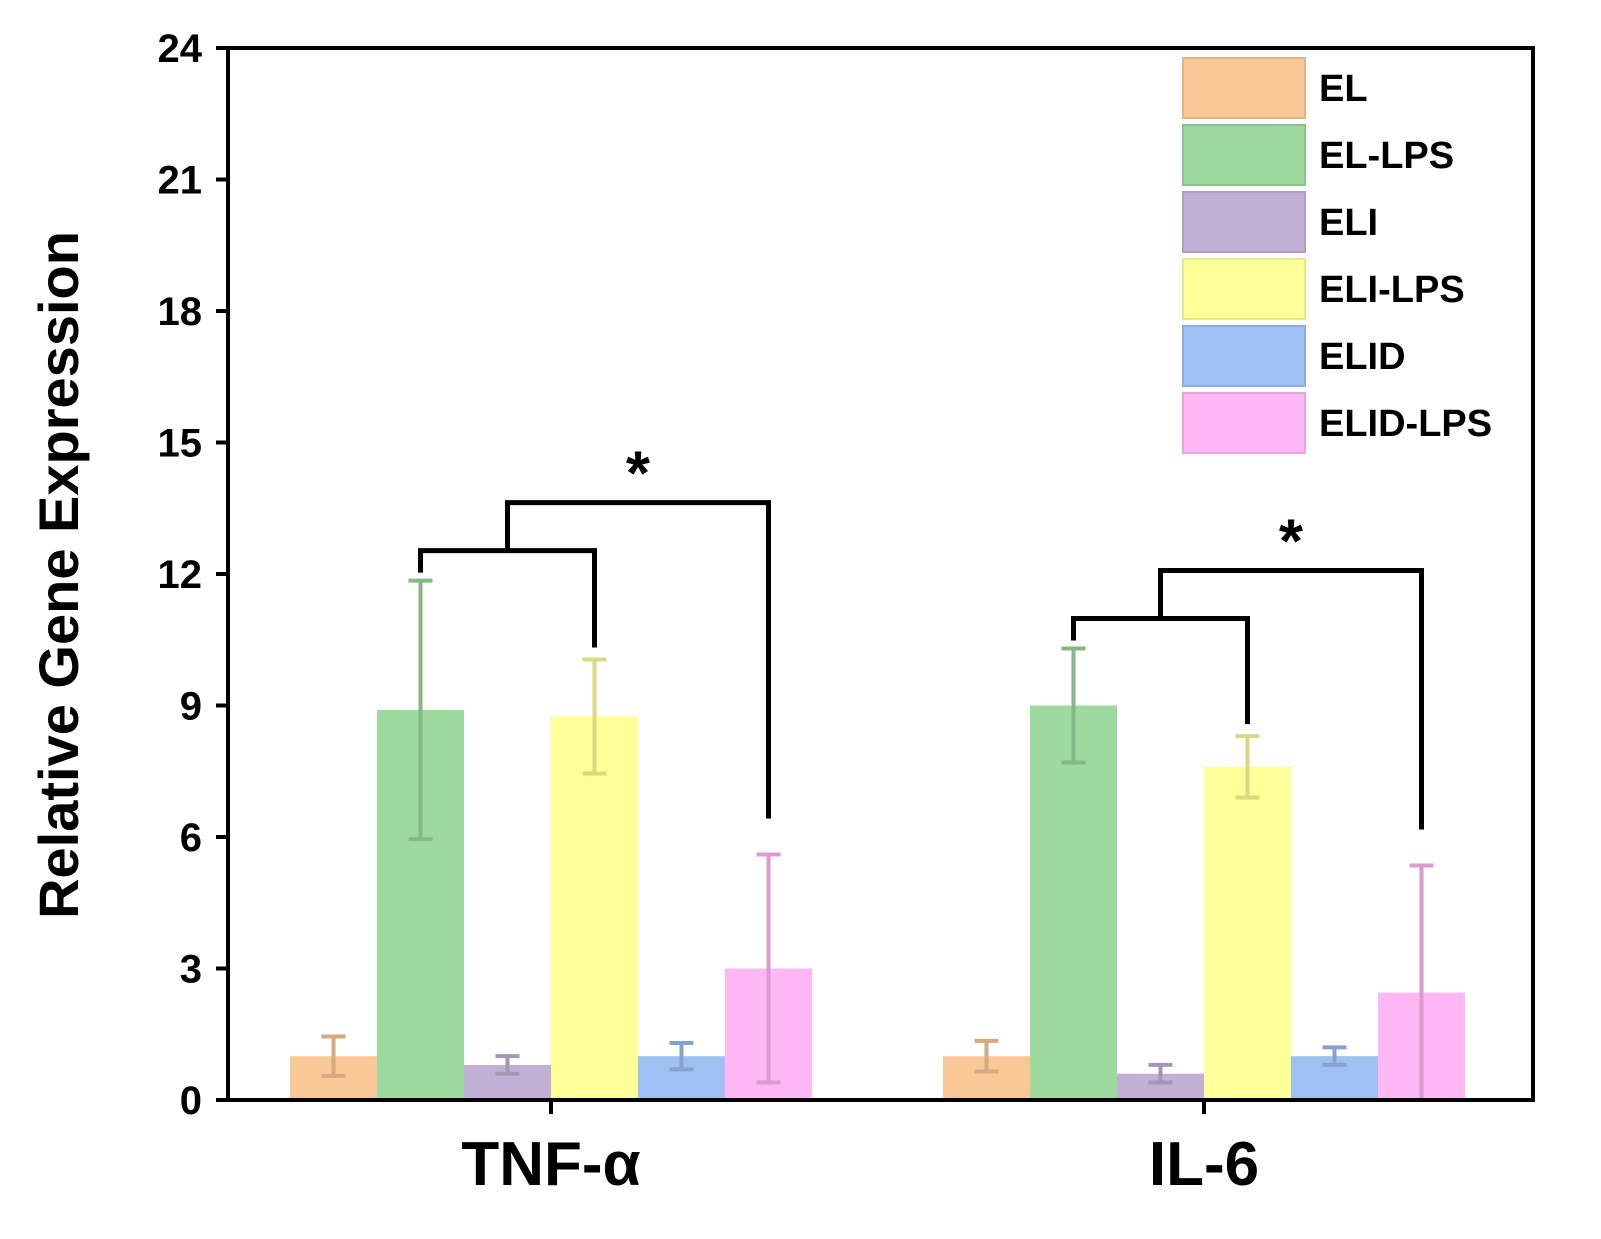 This screenshot has height=1239, width=1601. Describe the element at coordinates (191, 1101) in the screenshot. I see `y-tick-label: 0` at that location.